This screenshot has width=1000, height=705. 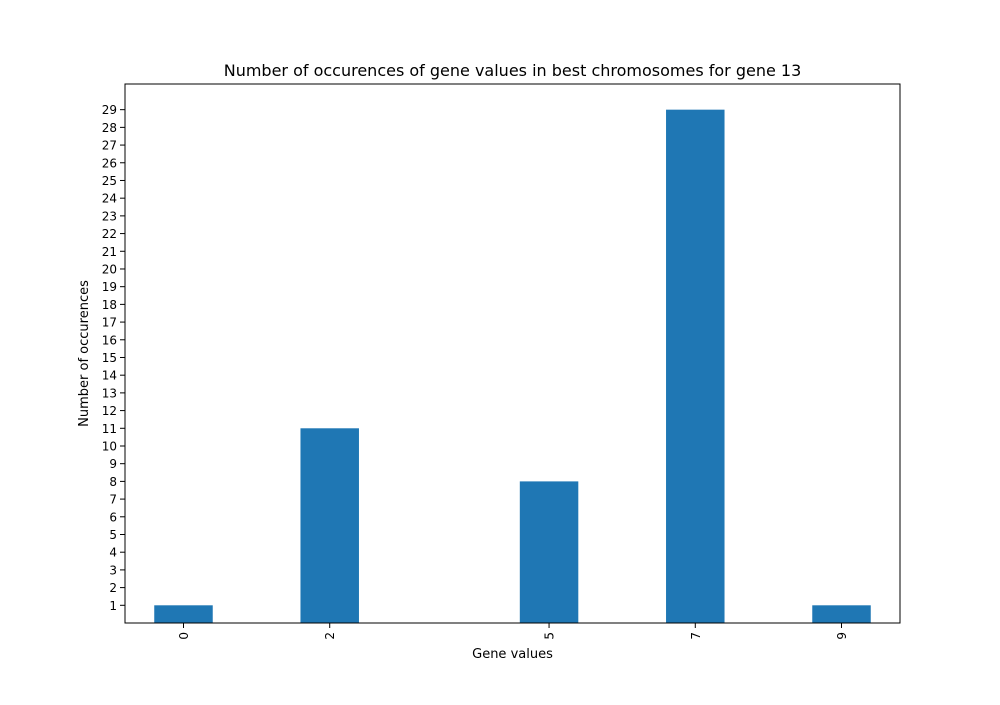 What do you see at coordinates (113, 517) in the screenshot?
I see `y-tick-label: 6` at bounding box center [113, 517].